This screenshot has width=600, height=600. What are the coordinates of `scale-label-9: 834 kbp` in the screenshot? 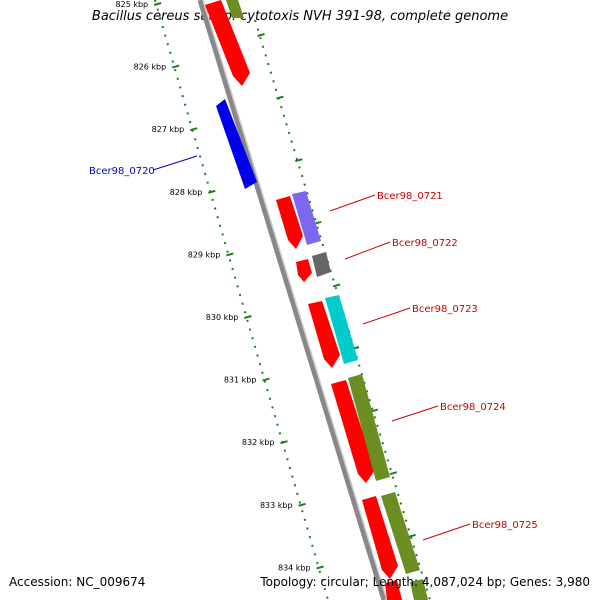 It's located at (294, 567).